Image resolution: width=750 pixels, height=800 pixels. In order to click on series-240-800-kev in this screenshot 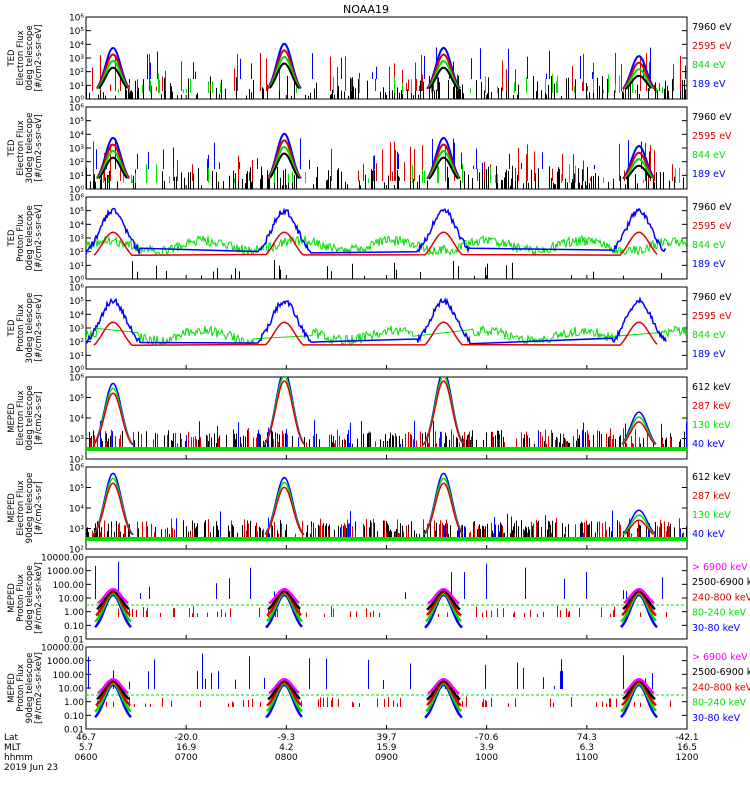, I will do `click(382, 611)`.